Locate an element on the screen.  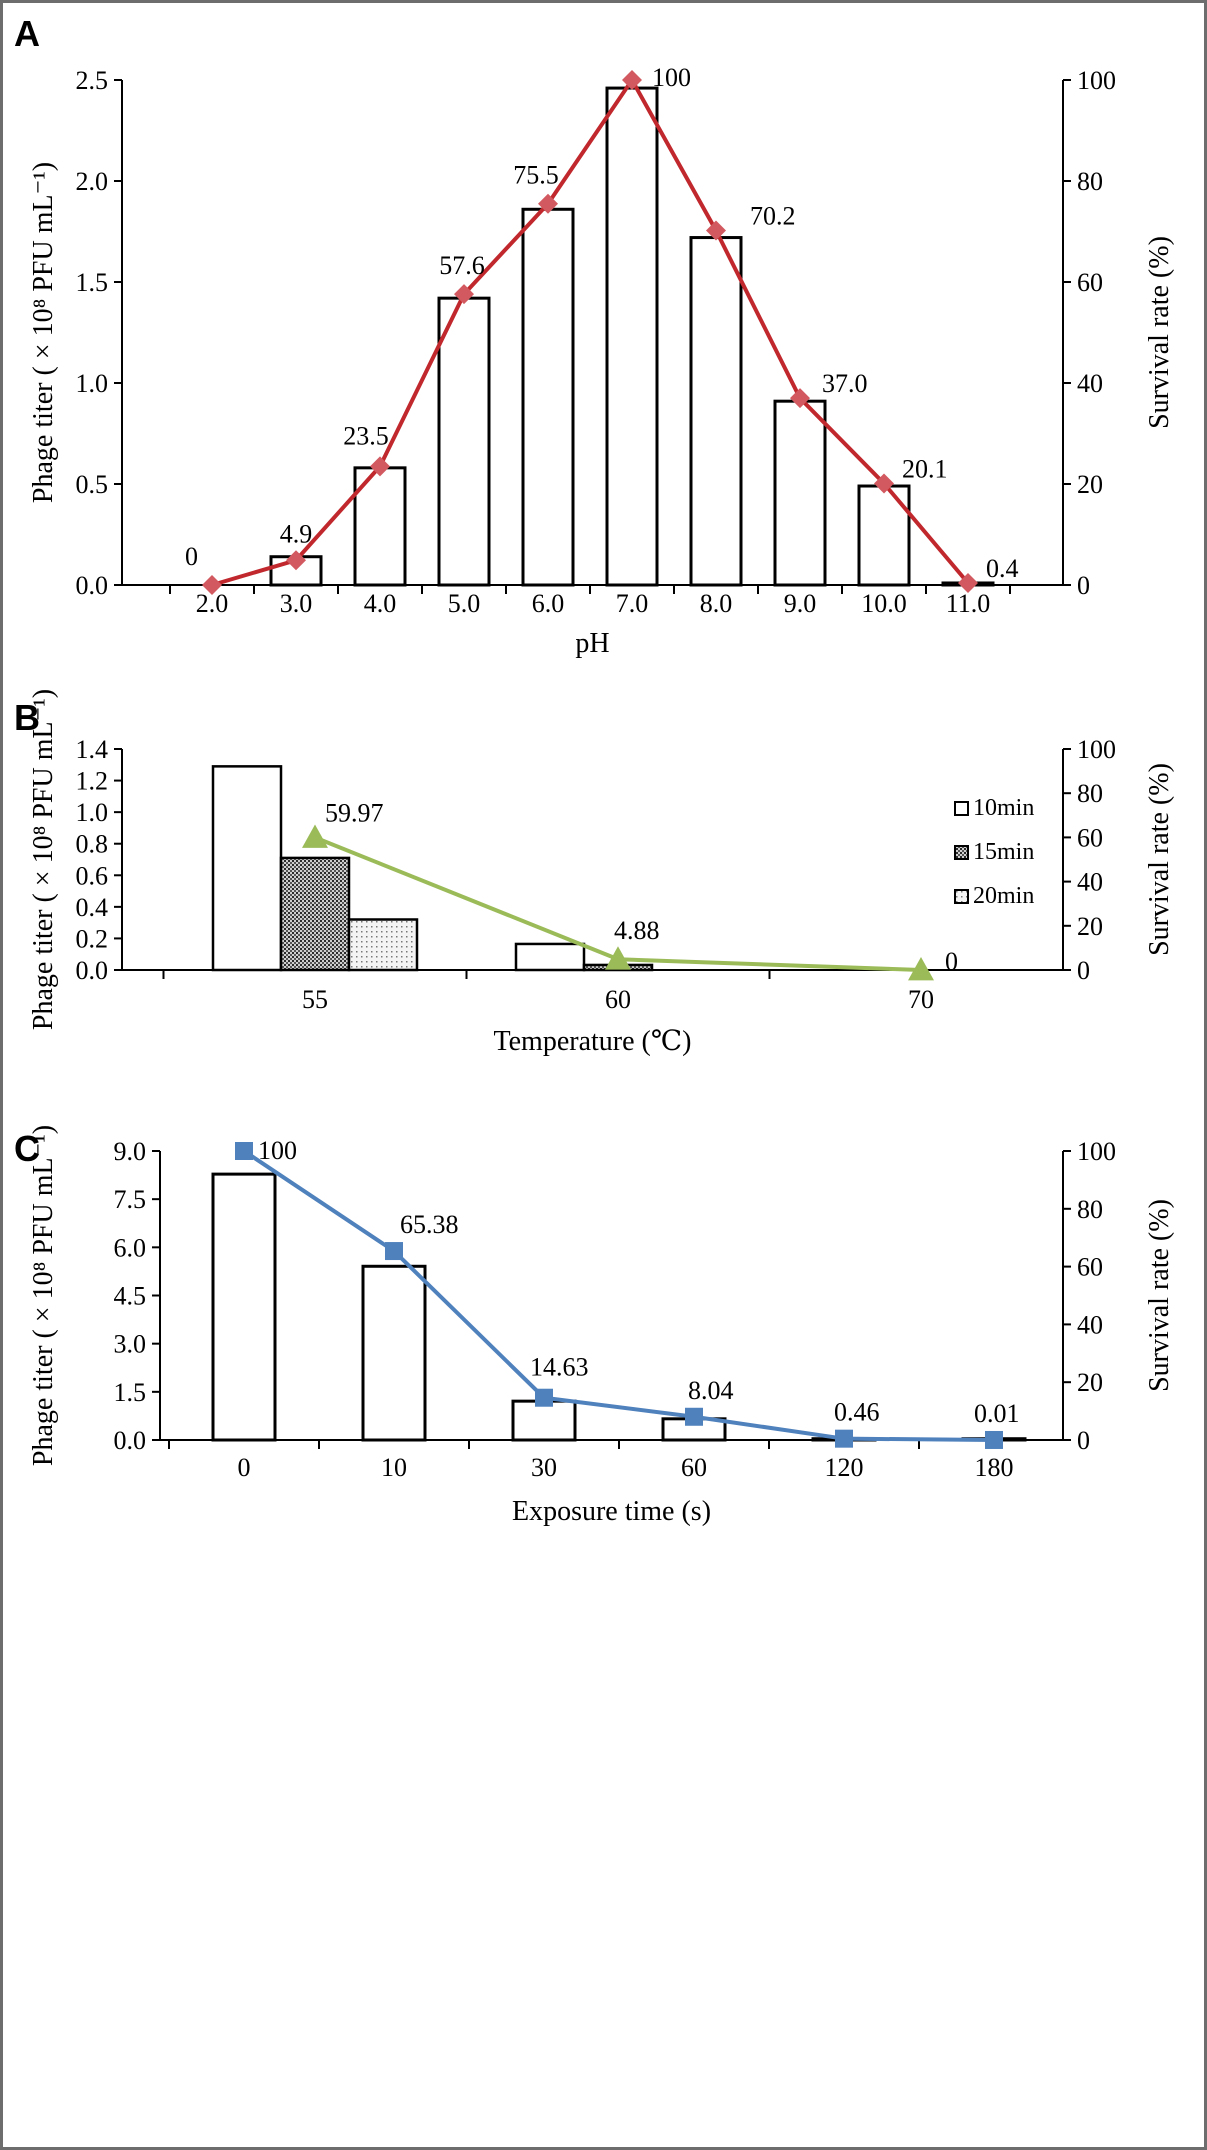
legend-label-20min: 20min is located at coordinates (1003, 896).